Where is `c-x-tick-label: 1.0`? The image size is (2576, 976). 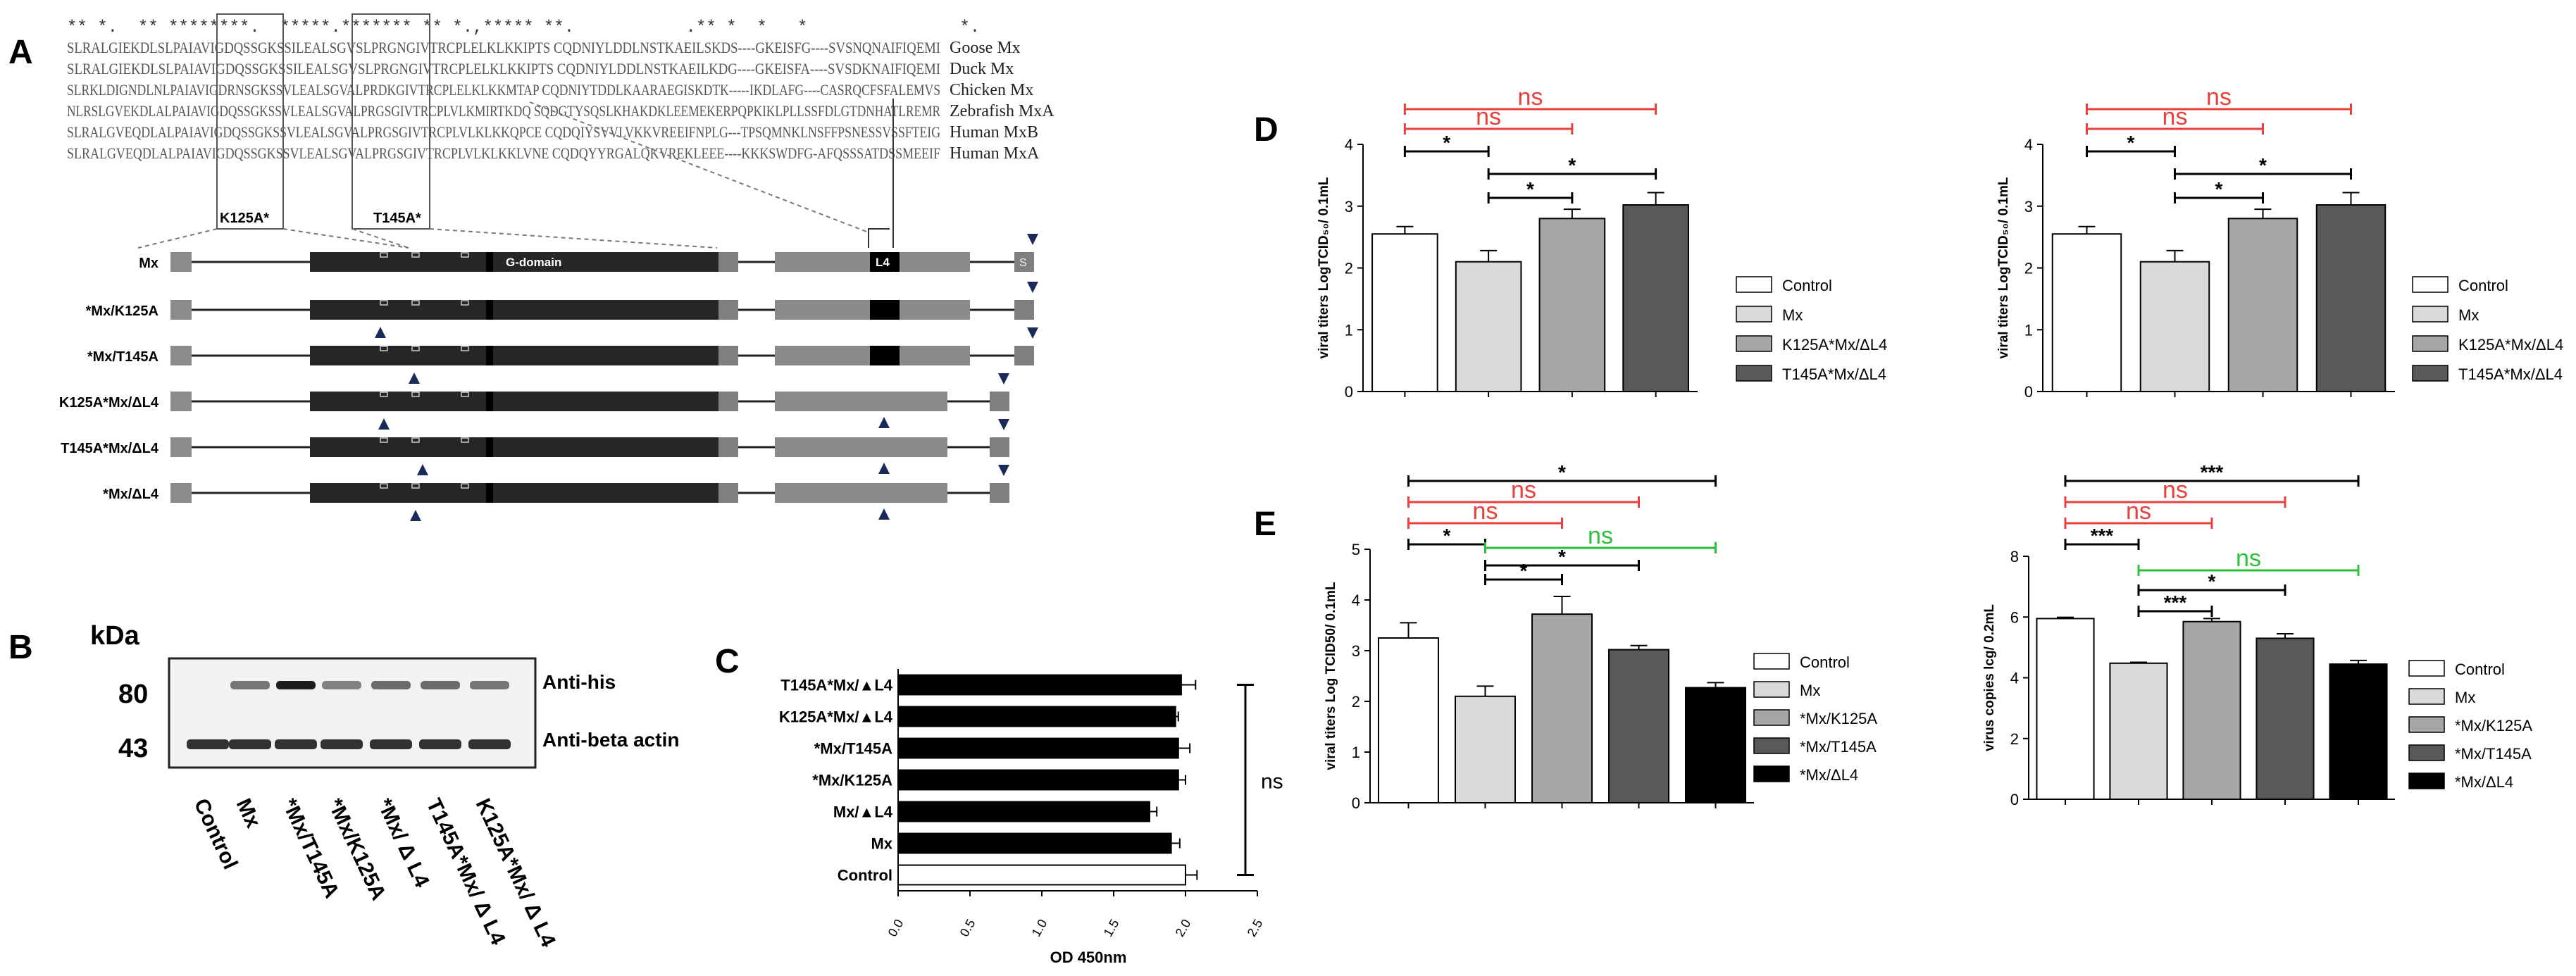 c-x-tick-label: 1.0 is located at coordinates (1039, 928).